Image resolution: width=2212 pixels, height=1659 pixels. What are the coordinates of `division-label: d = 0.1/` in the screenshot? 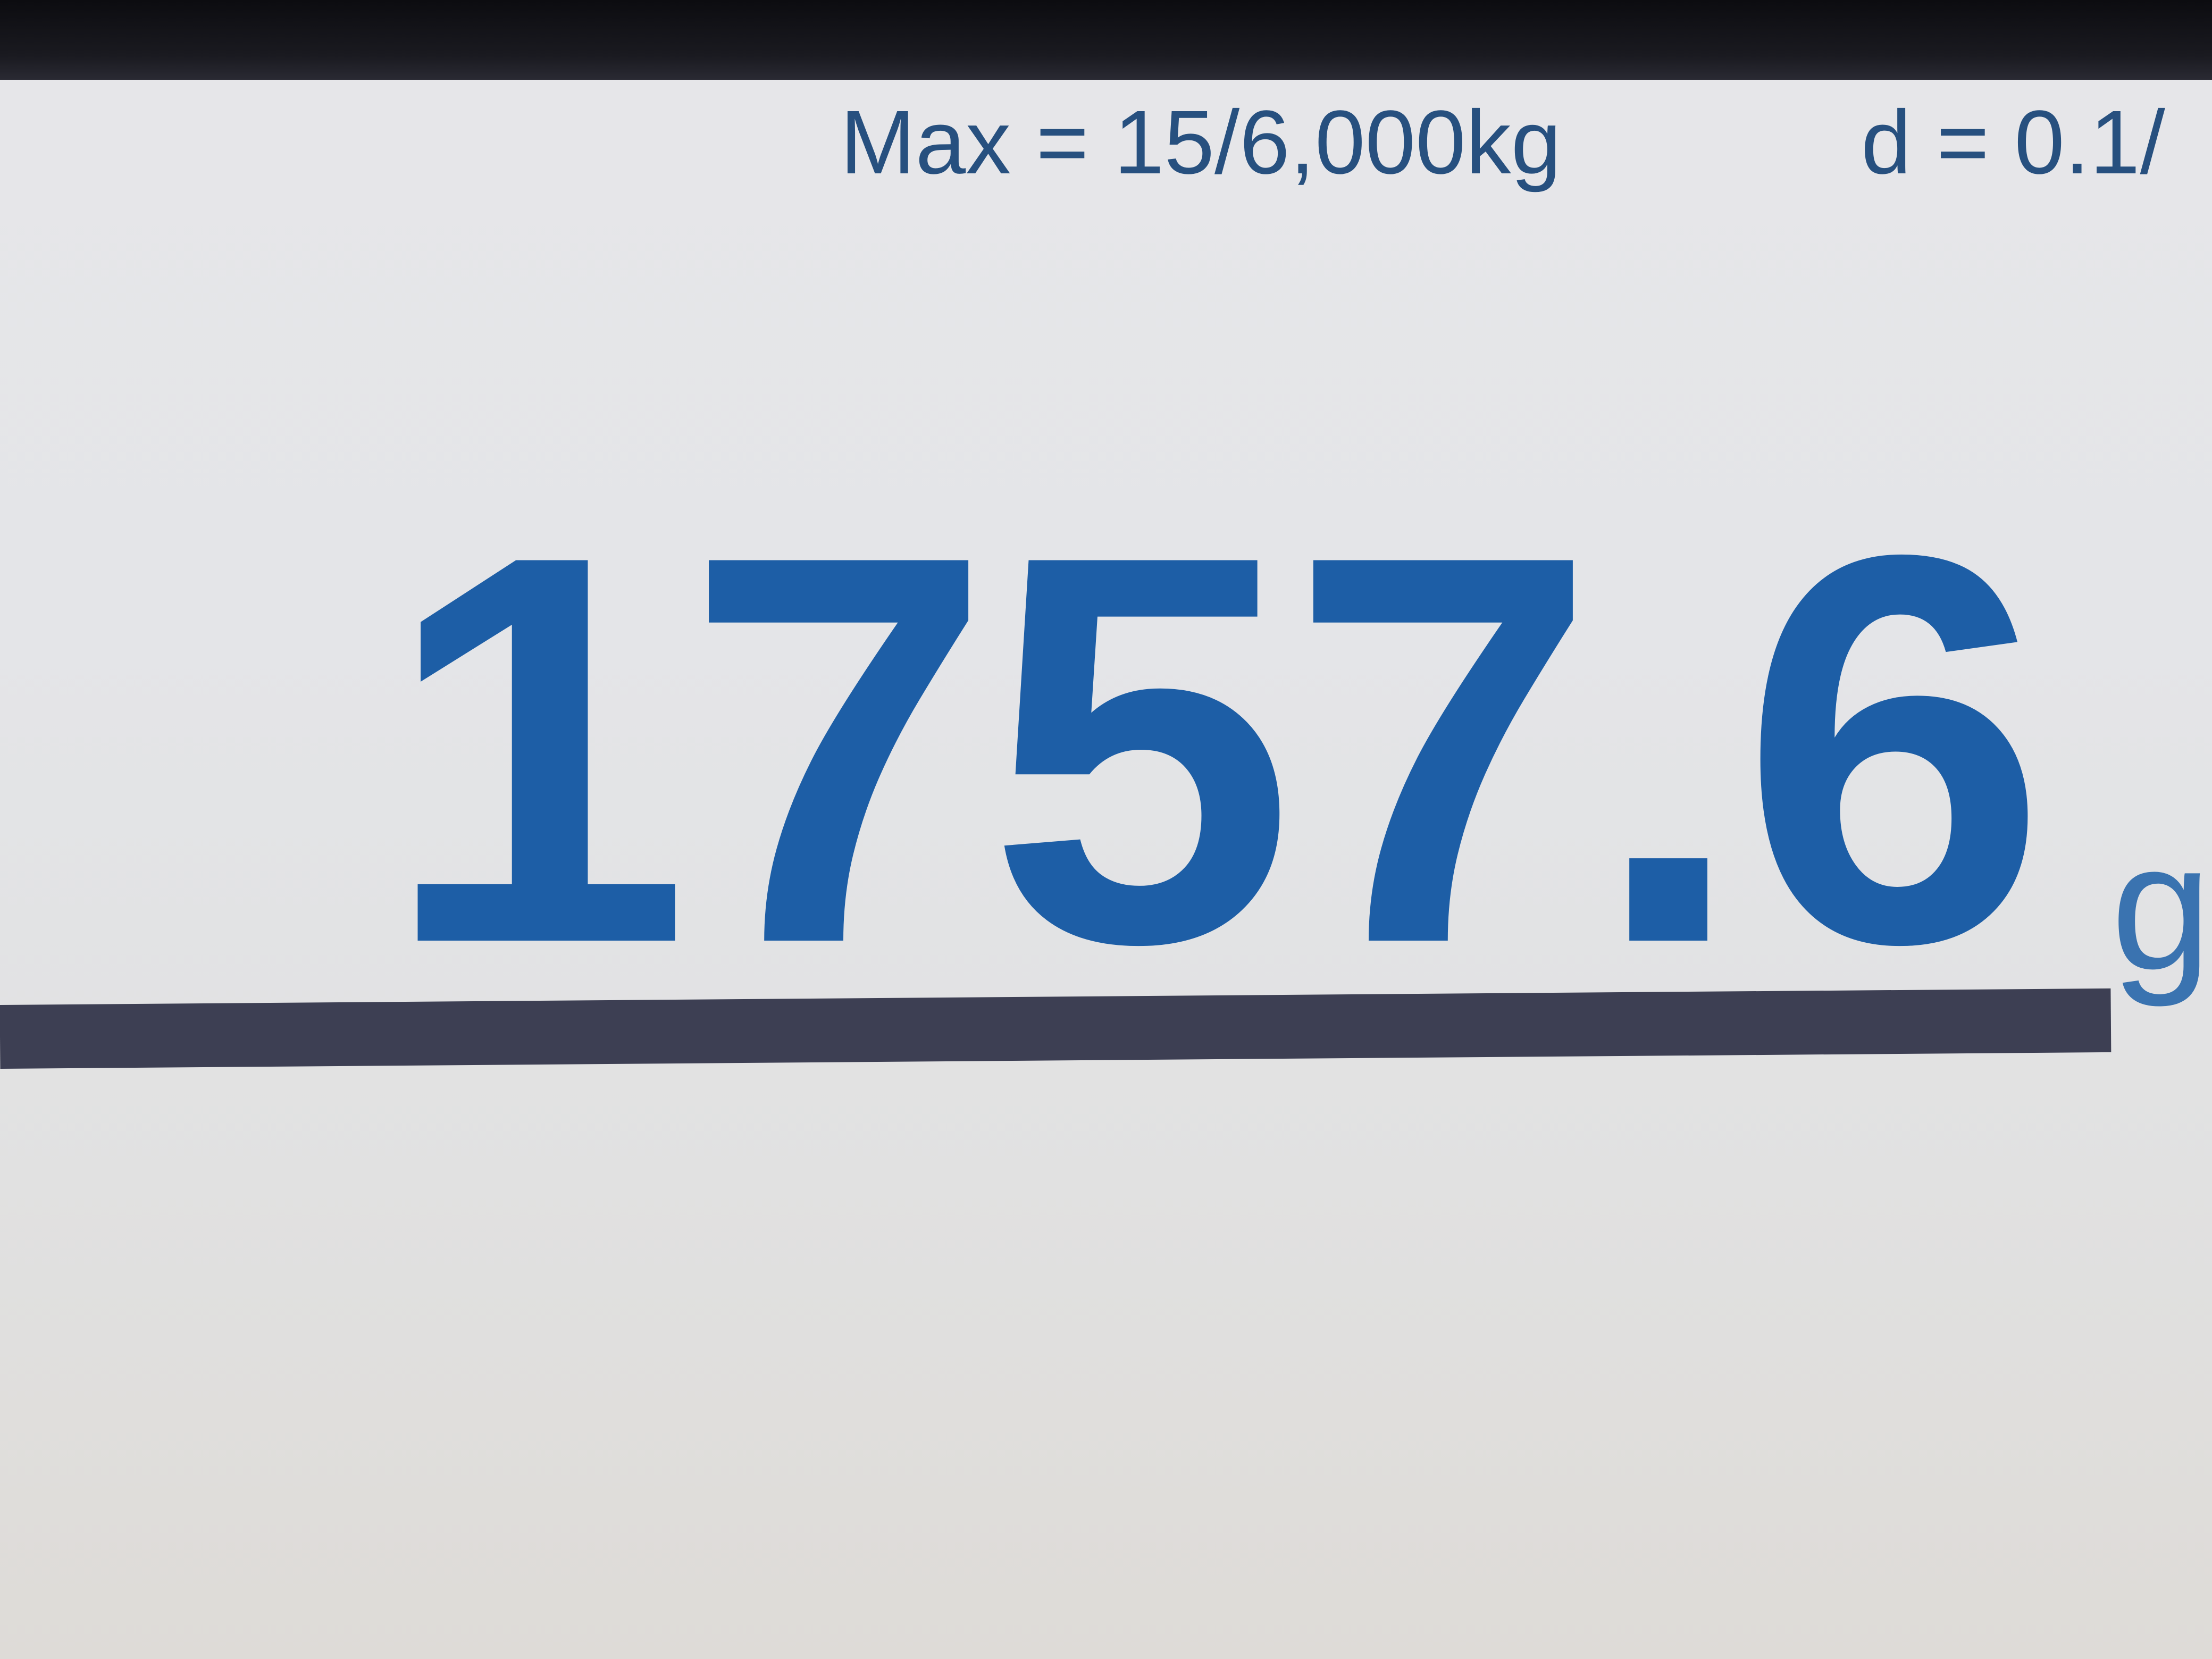 It's located at (2013, 142).